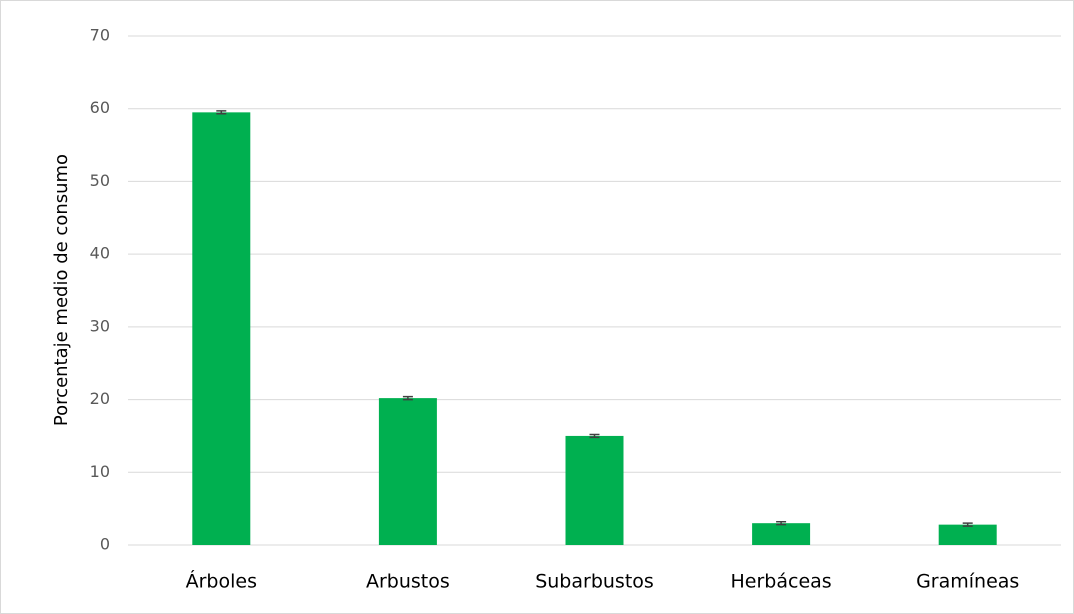 This screenshot has width=1074, height=614. Describe the element at coordinates (105, 544) in the screenshot. I see `y-tick-label: 0` at that location.